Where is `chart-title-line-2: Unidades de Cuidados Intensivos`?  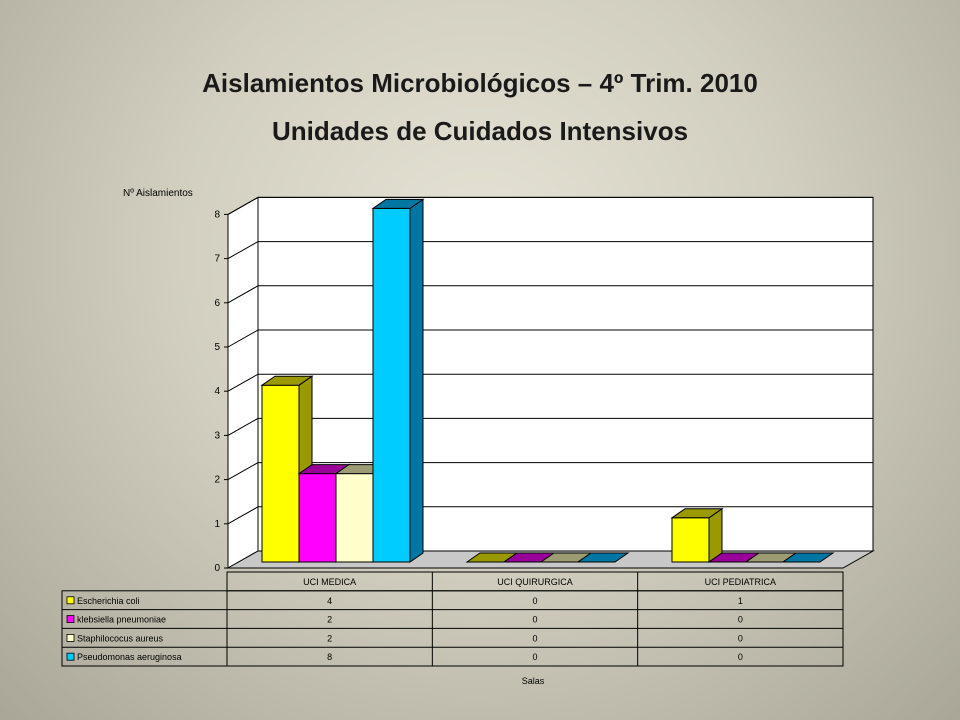 chart-title-line-2: Unidades de Cuidados Intensivos is located at coordinates (480, 131).